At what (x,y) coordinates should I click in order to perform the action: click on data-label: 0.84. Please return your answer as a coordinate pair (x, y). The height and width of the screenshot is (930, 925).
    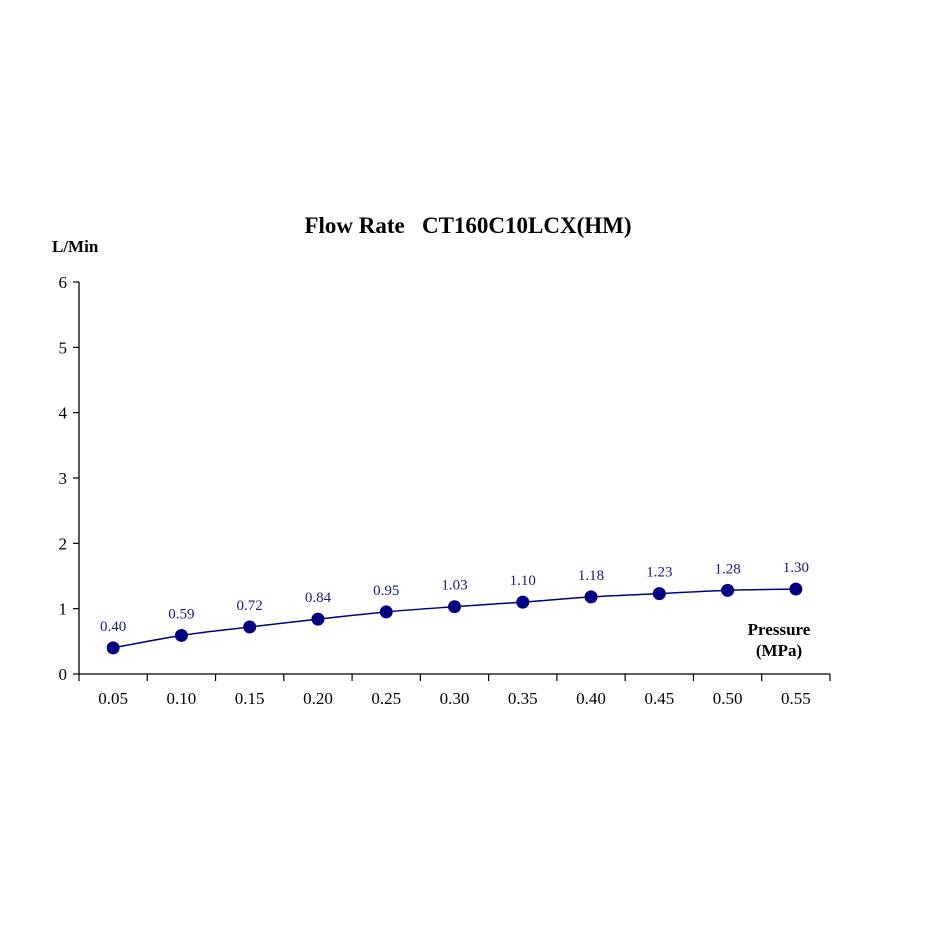
    Looking at the image, I should click on (318, 598).